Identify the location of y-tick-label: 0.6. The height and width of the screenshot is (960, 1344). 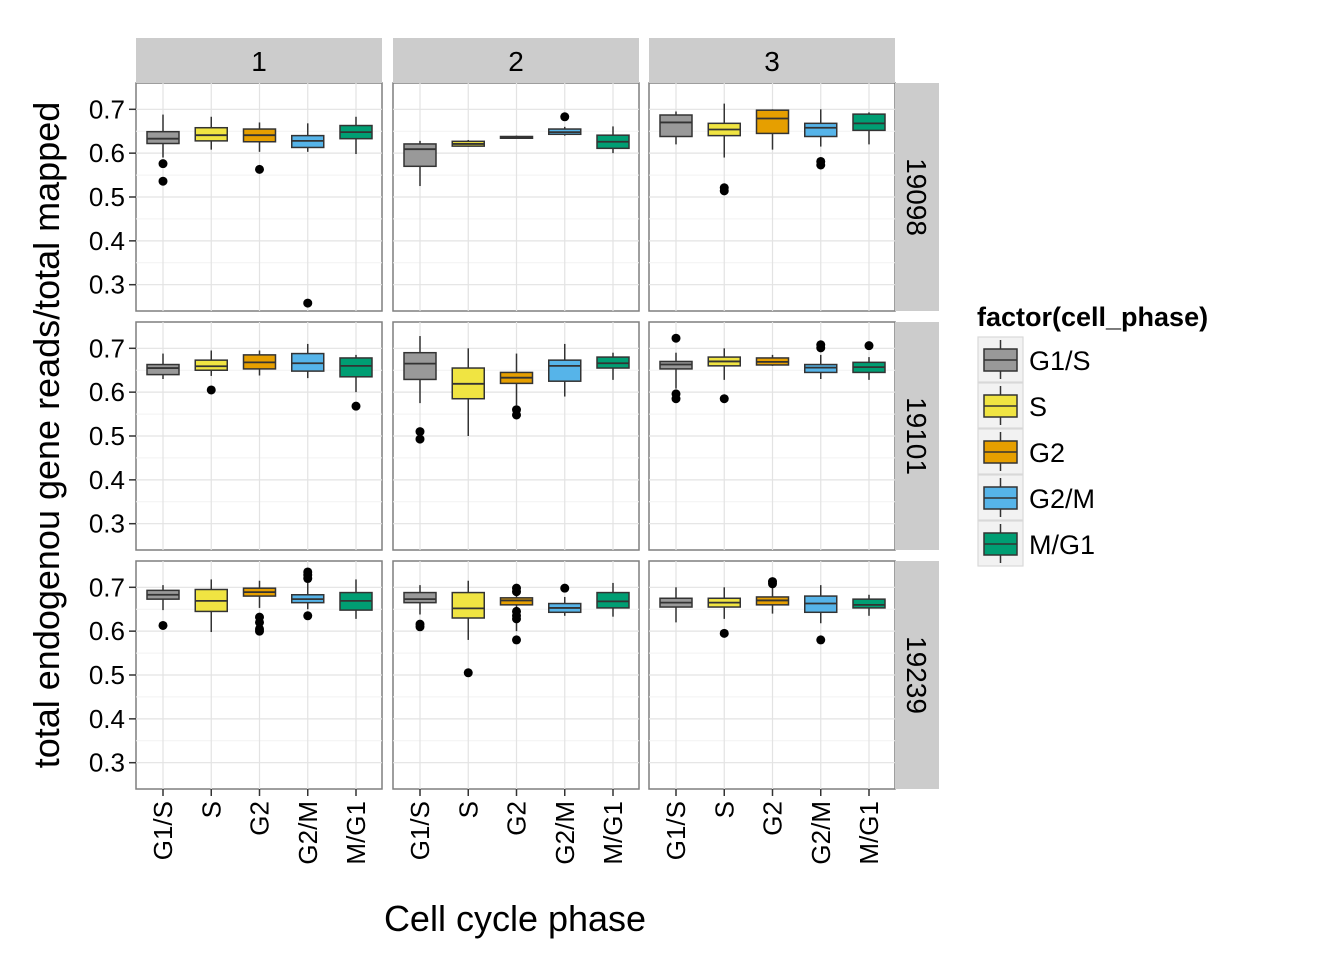
(107, 631).